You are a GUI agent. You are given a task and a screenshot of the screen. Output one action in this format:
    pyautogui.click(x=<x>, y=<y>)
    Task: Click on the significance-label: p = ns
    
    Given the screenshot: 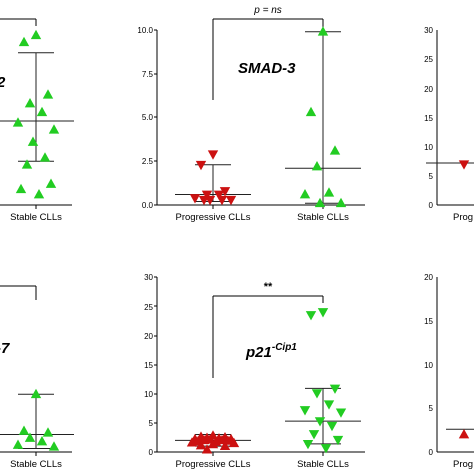 What is the action you would take?
    pyautogui.click(x=267, y=10)
    